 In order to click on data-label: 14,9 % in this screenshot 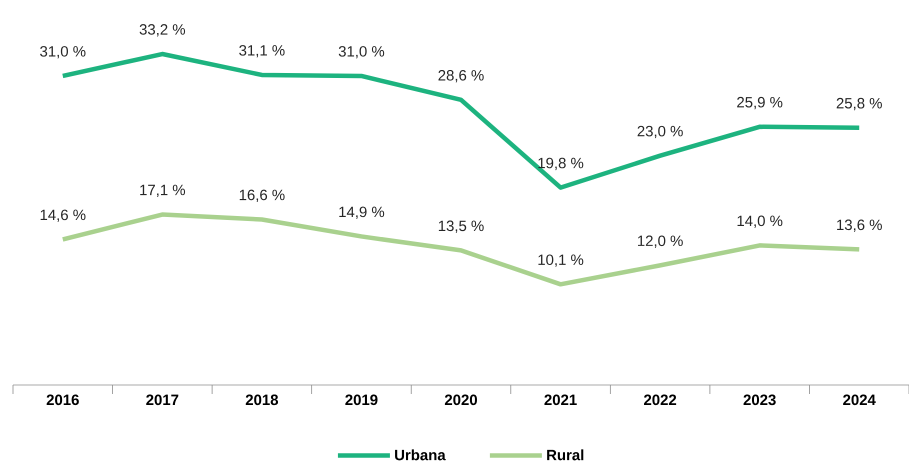, I will do `click(361, 212)`.